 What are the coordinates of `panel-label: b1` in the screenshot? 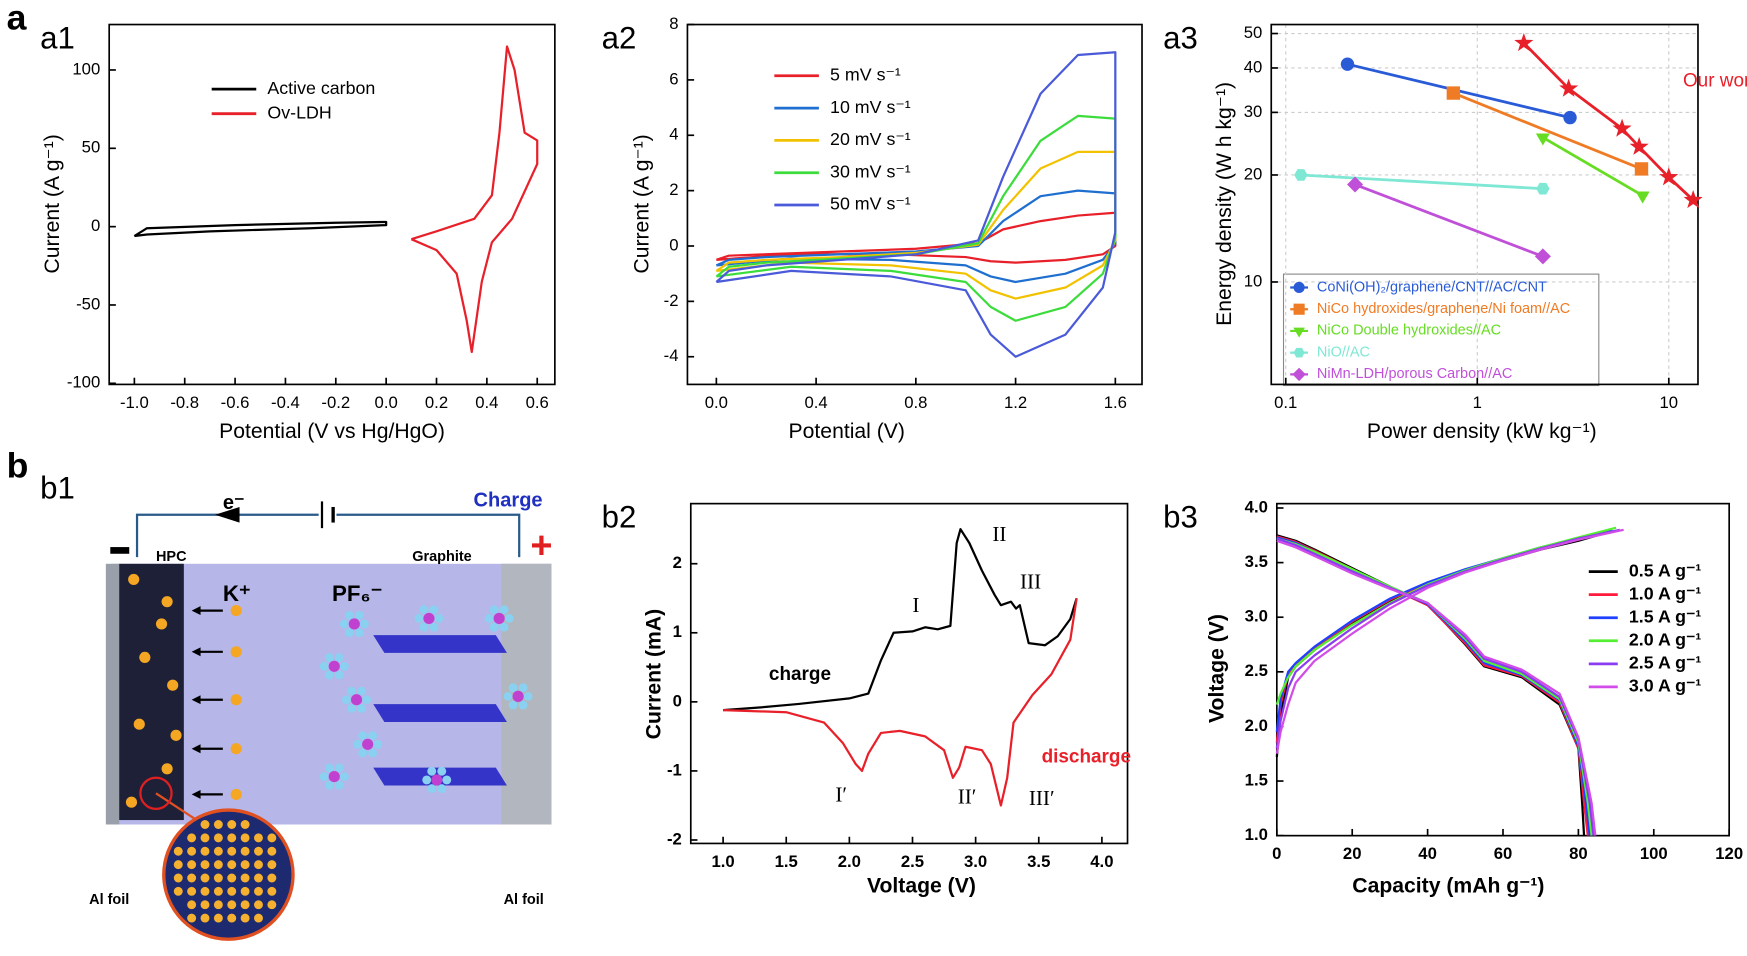 It's located at (57, 487).